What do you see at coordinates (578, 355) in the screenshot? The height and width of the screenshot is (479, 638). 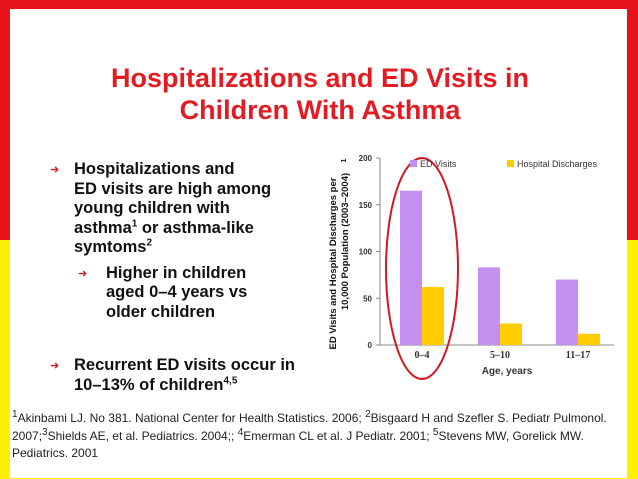 I see `x-tick-label: 11–17` at bounding box center [578, 355].